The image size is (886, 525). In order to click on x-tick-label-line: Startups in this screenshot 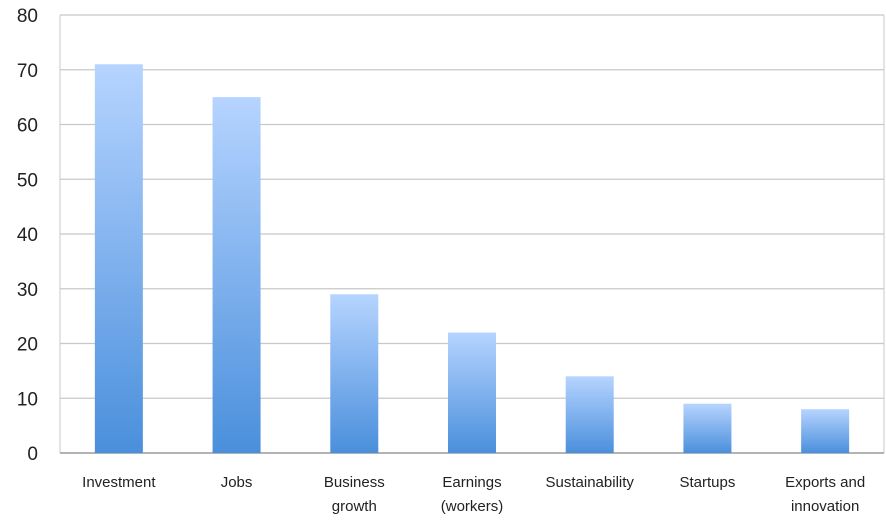, I will do `click(707, 482)`.